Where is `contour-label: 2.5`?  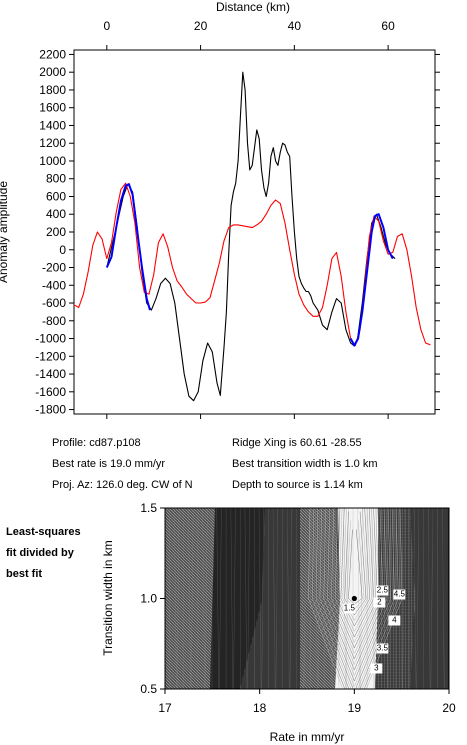
contour-label: 2.5 is located at coordinates (383, 590).